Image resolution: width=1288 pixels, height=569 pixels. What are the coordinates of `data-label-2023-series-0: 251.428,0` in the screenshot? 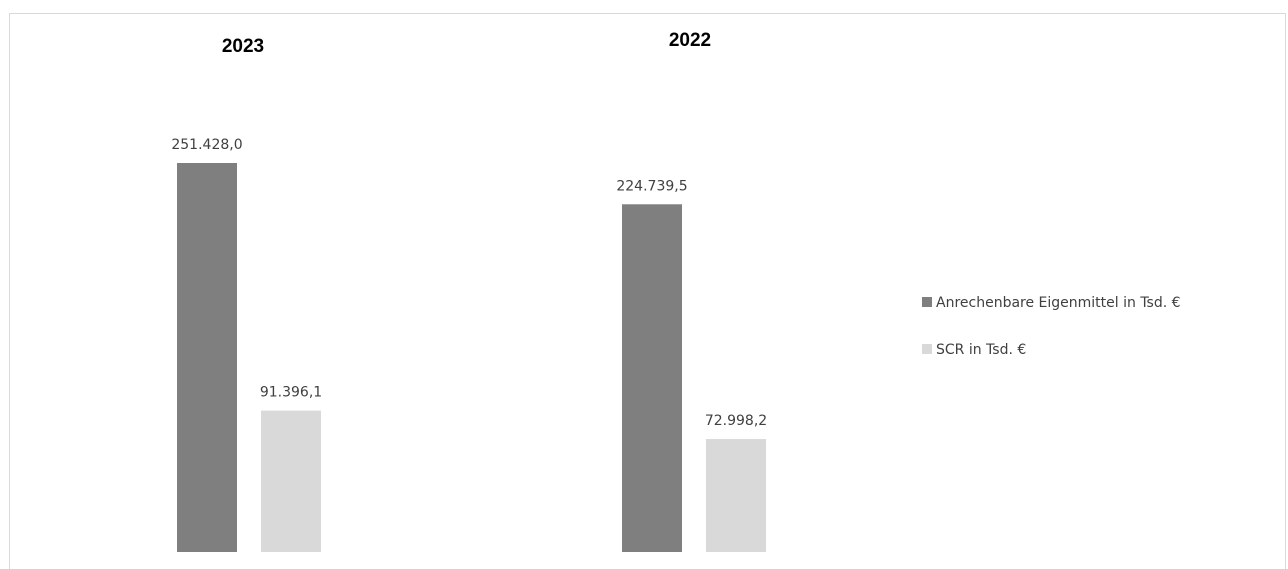 It's located at (206, 145).